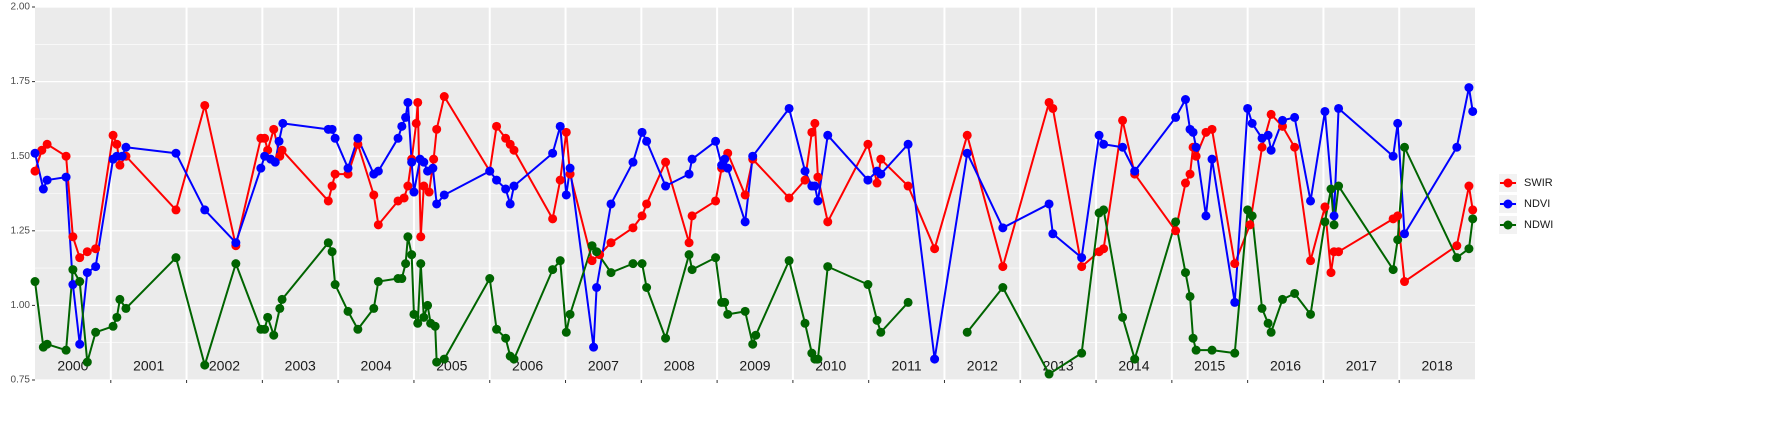 This screenshot has width=1773, height=442. What do you see at coordinates (527, 366) in the screenshot?
I see `year-label: 2006` at bounding box center [527, 366].